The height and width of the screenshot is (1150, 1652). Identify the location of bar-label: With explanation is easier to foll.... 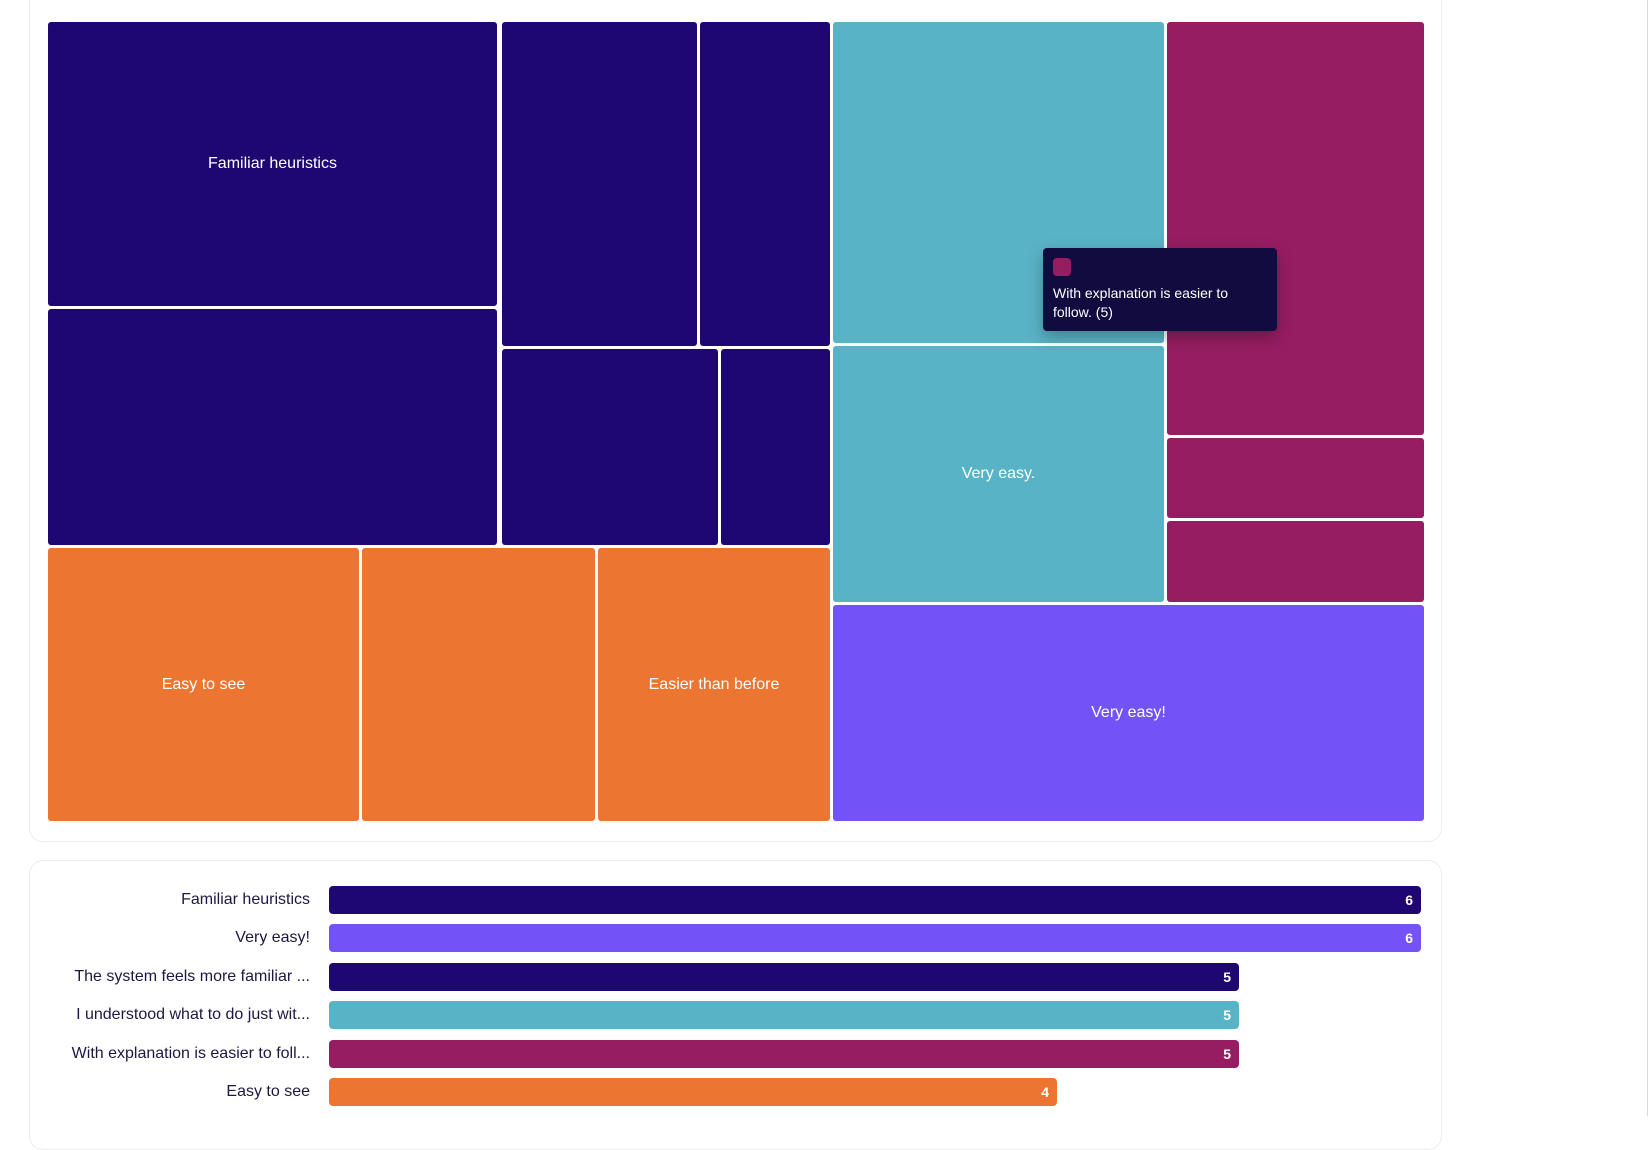
(190, 1053).